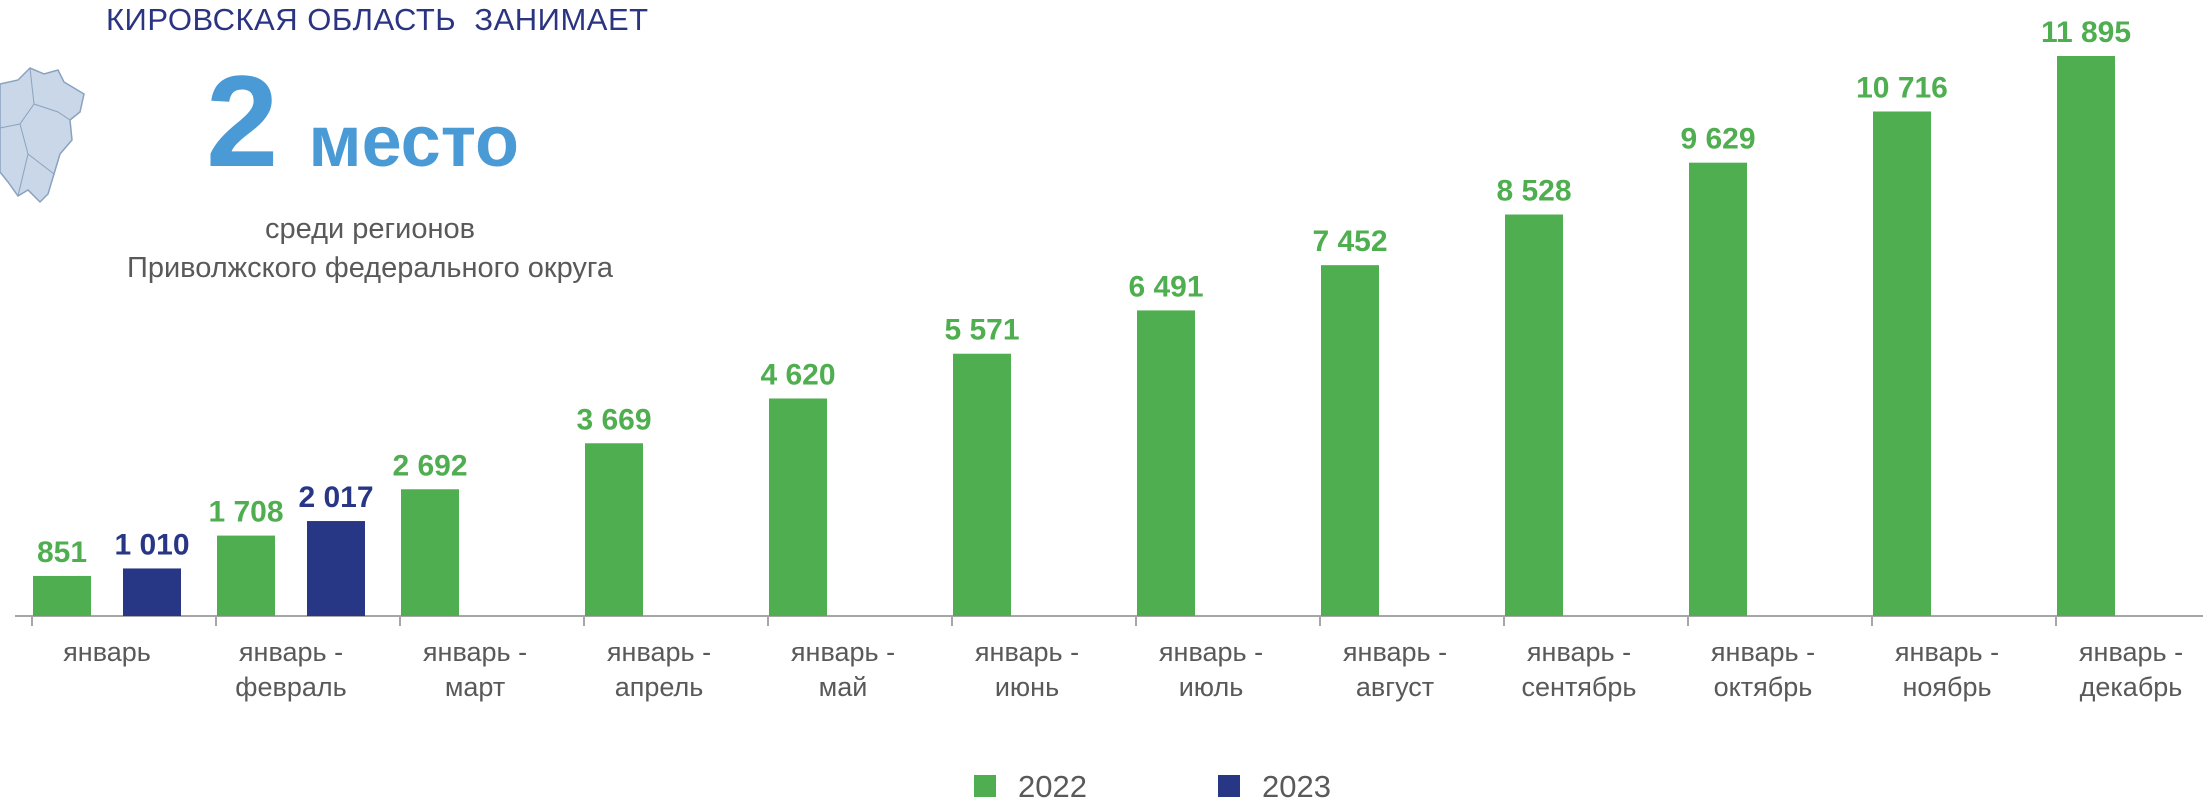 The width and height of the screenshot is (2203, 801). I want to click on data-label-2022: 3 669, so click(613, 419).